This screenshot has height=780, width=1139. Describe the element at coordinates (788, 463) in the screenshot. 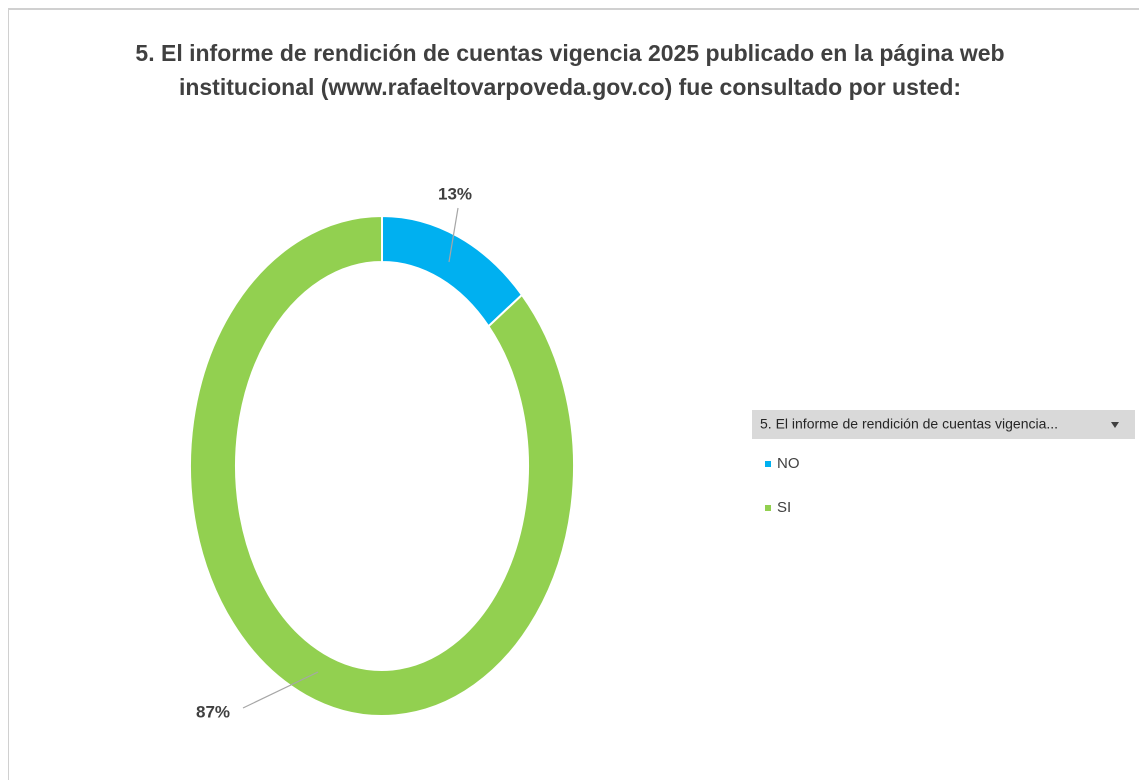

I see `legend-label: NO` at that location.